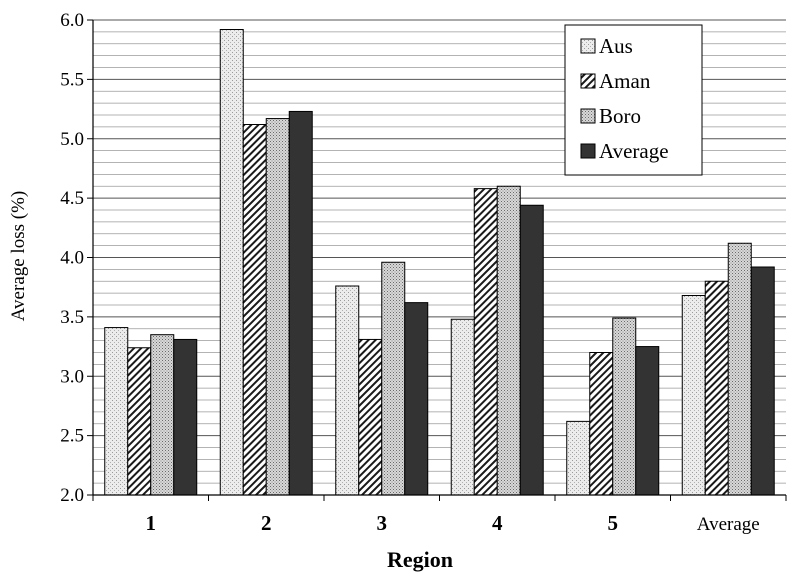  What do you see at coordinates (588, 81) in the screenshot?
I see `legend-swatch-aman` at bounding box center [588, 81].